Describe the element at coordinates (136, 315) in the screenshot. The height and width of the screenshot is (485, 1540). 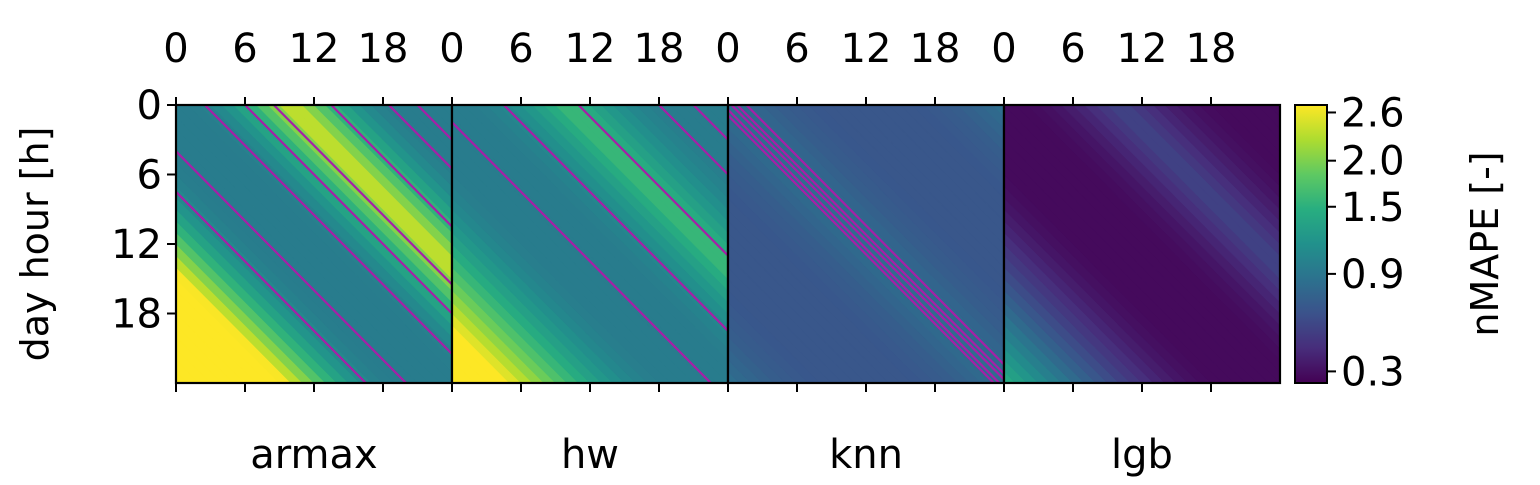
I see `y-tick-label: 18` at that location.